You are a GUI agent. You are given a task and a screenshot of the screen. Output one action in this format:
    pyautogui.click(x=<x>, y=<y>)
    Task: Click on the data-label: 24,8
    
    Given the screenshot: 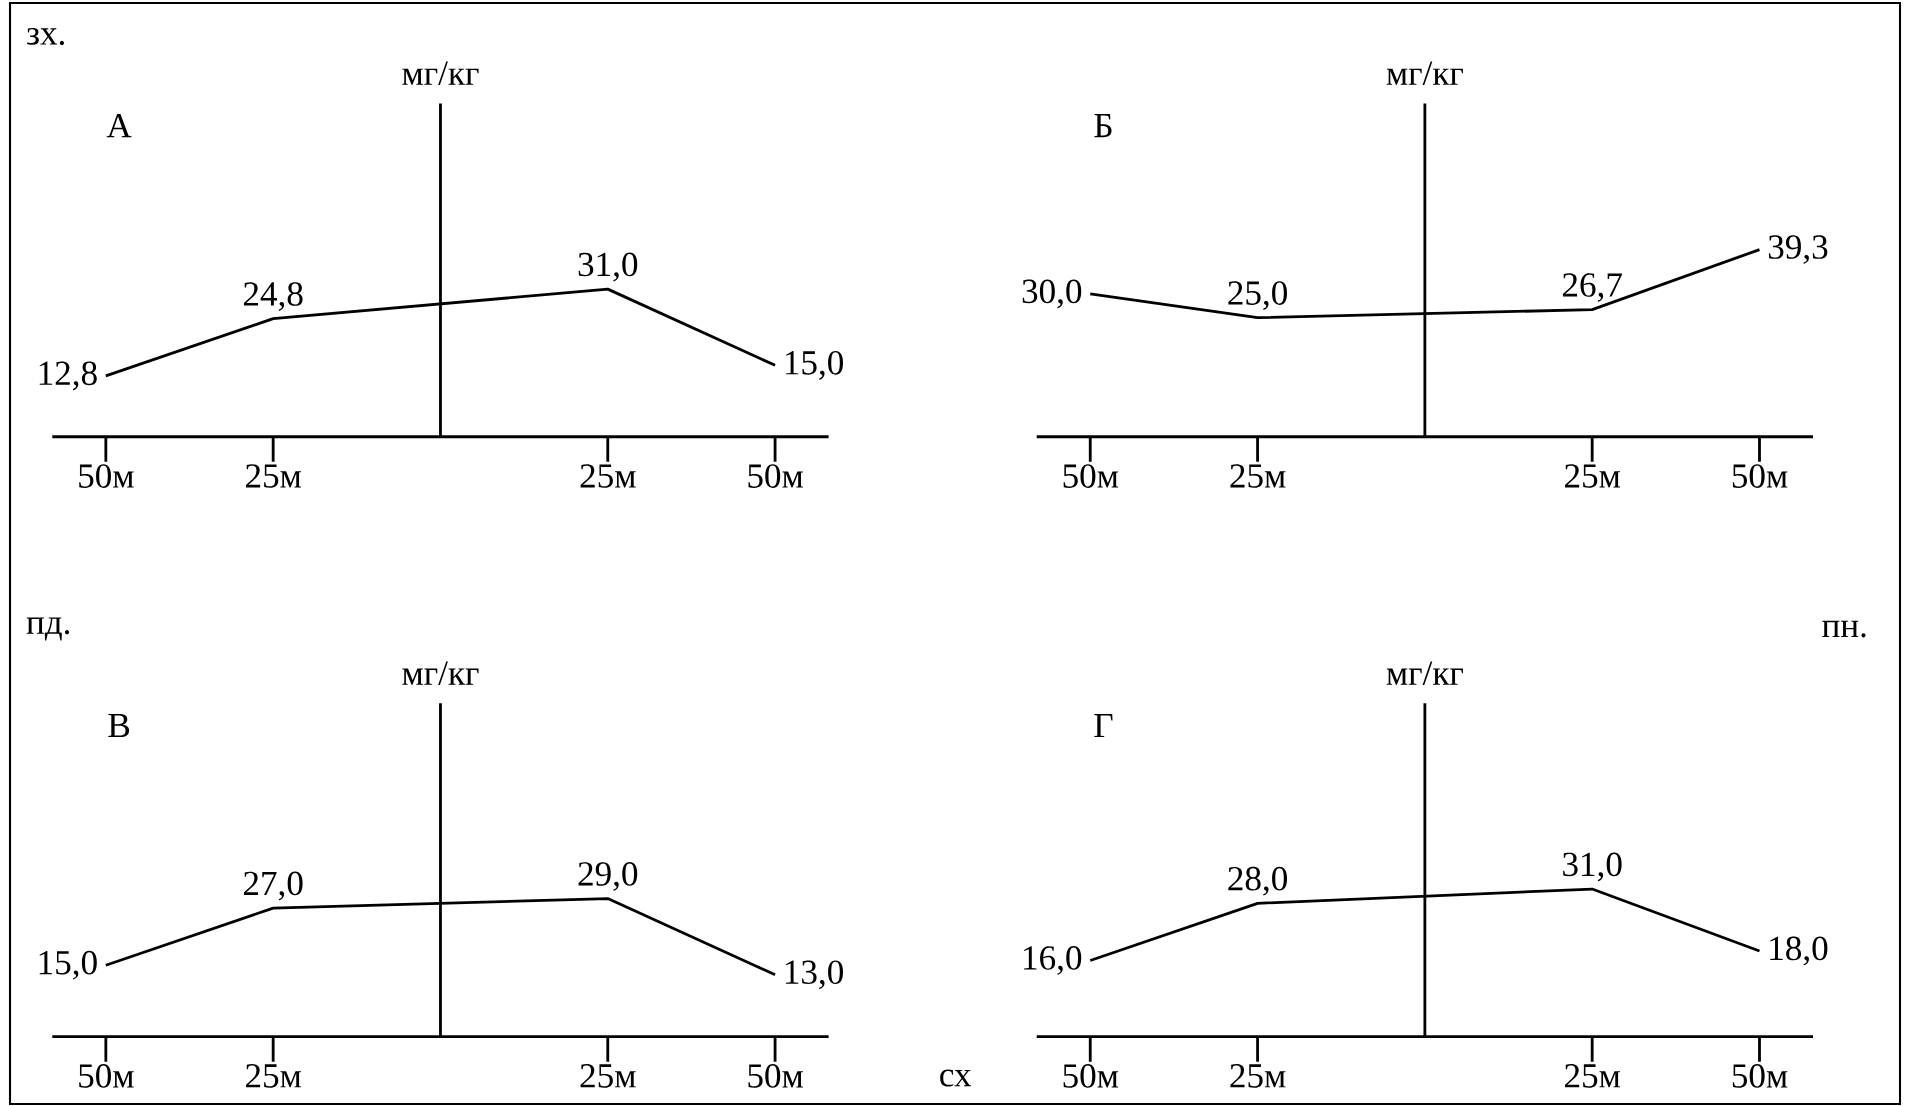 What is the action you would take?
    pyautogui.click(x=273, y=296)
    